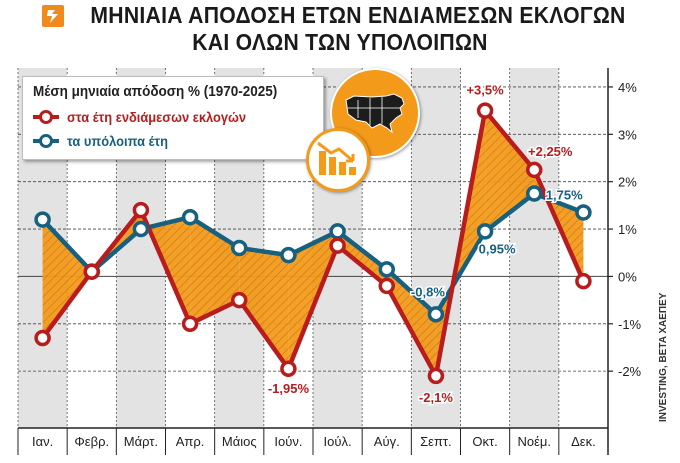 The image size is (680, 463). Describe the element at coordinates (155, 91) in the screenshot. I see `legend-title: Μέση μηνιαία απόδοση % (1970-2025)` at that location.